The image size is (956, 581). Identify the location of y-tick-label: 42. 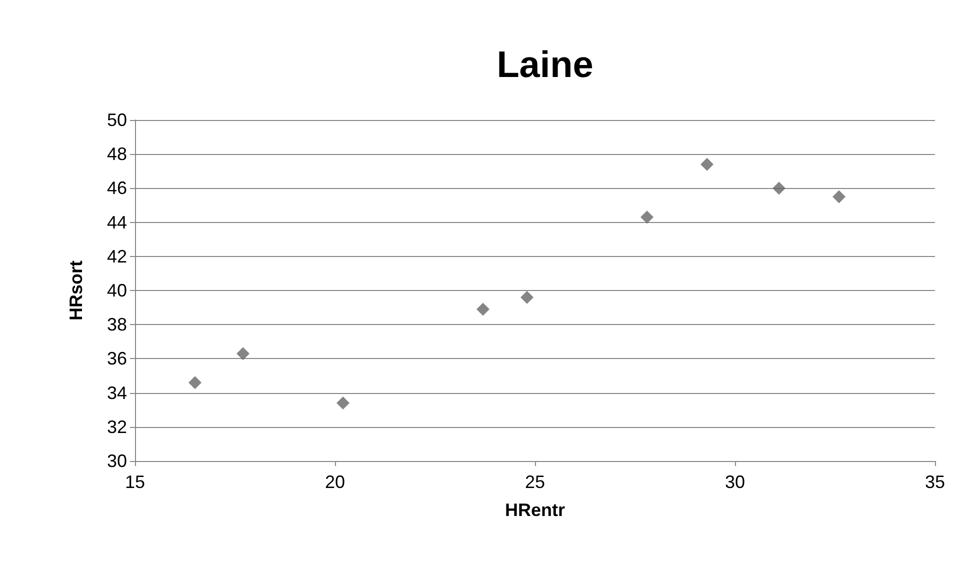
(116, 256).